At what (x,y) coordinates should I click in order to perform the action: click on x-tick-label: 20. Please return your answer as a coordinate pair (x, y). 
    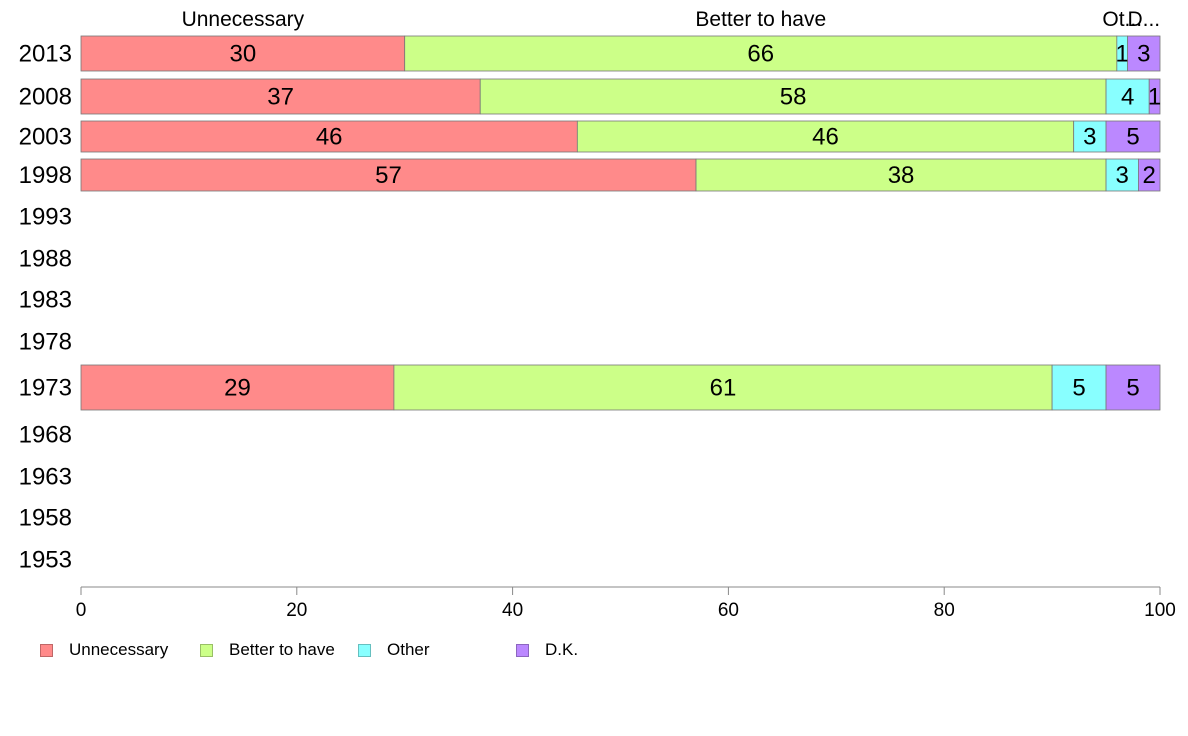
    Looking at the image, I should click on (296, 610).